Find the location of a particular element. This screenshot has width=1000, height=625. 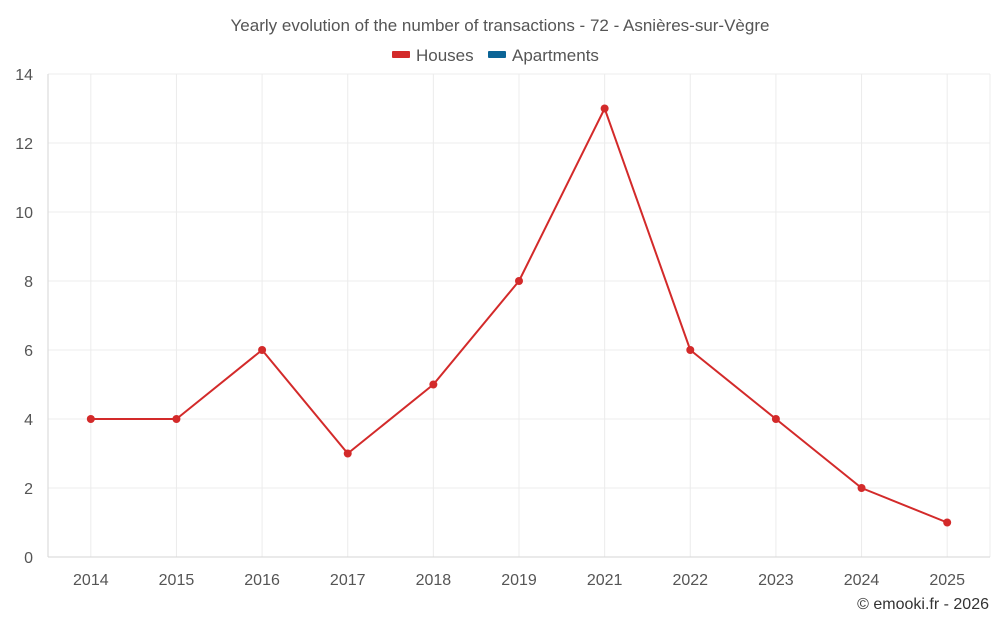

x-tick-label-2017: 2017 is located at coordinates (348, 580).